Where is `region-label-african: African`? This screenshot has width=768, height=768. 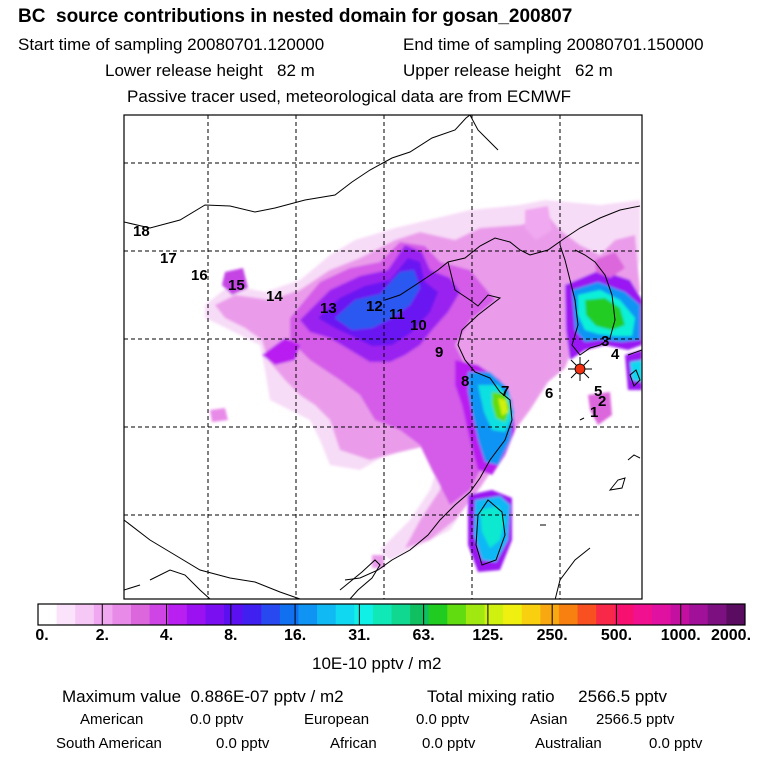
region-label-african: African is located at coordinates (353, 743).